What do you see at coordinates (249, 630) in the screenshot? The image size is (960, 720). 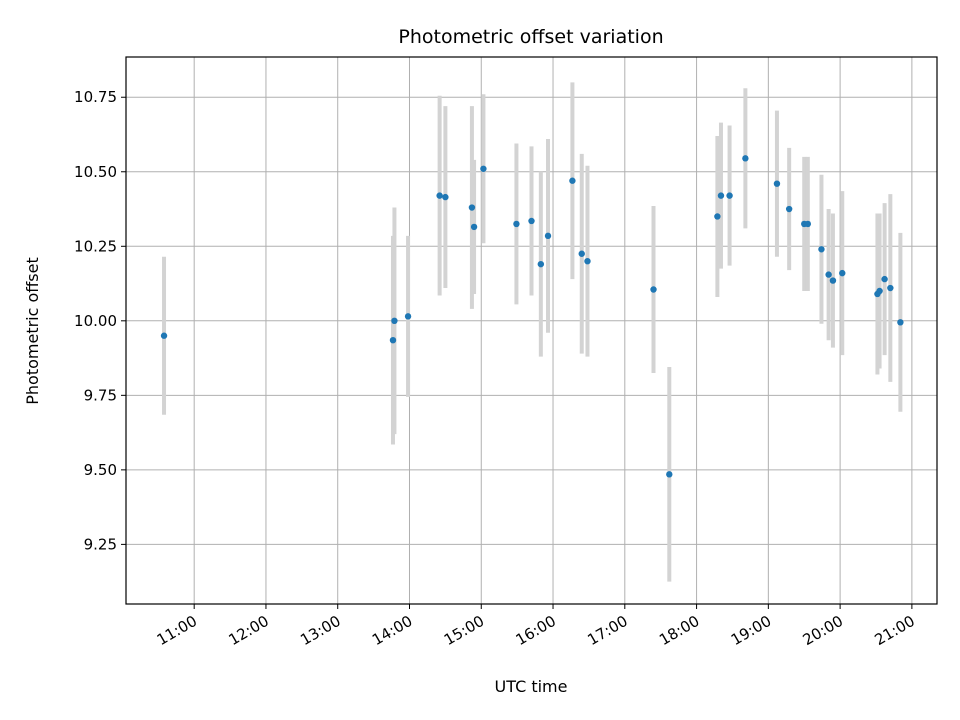 I see `x-tick-label: 12:00` at bounding box center [249, 630].